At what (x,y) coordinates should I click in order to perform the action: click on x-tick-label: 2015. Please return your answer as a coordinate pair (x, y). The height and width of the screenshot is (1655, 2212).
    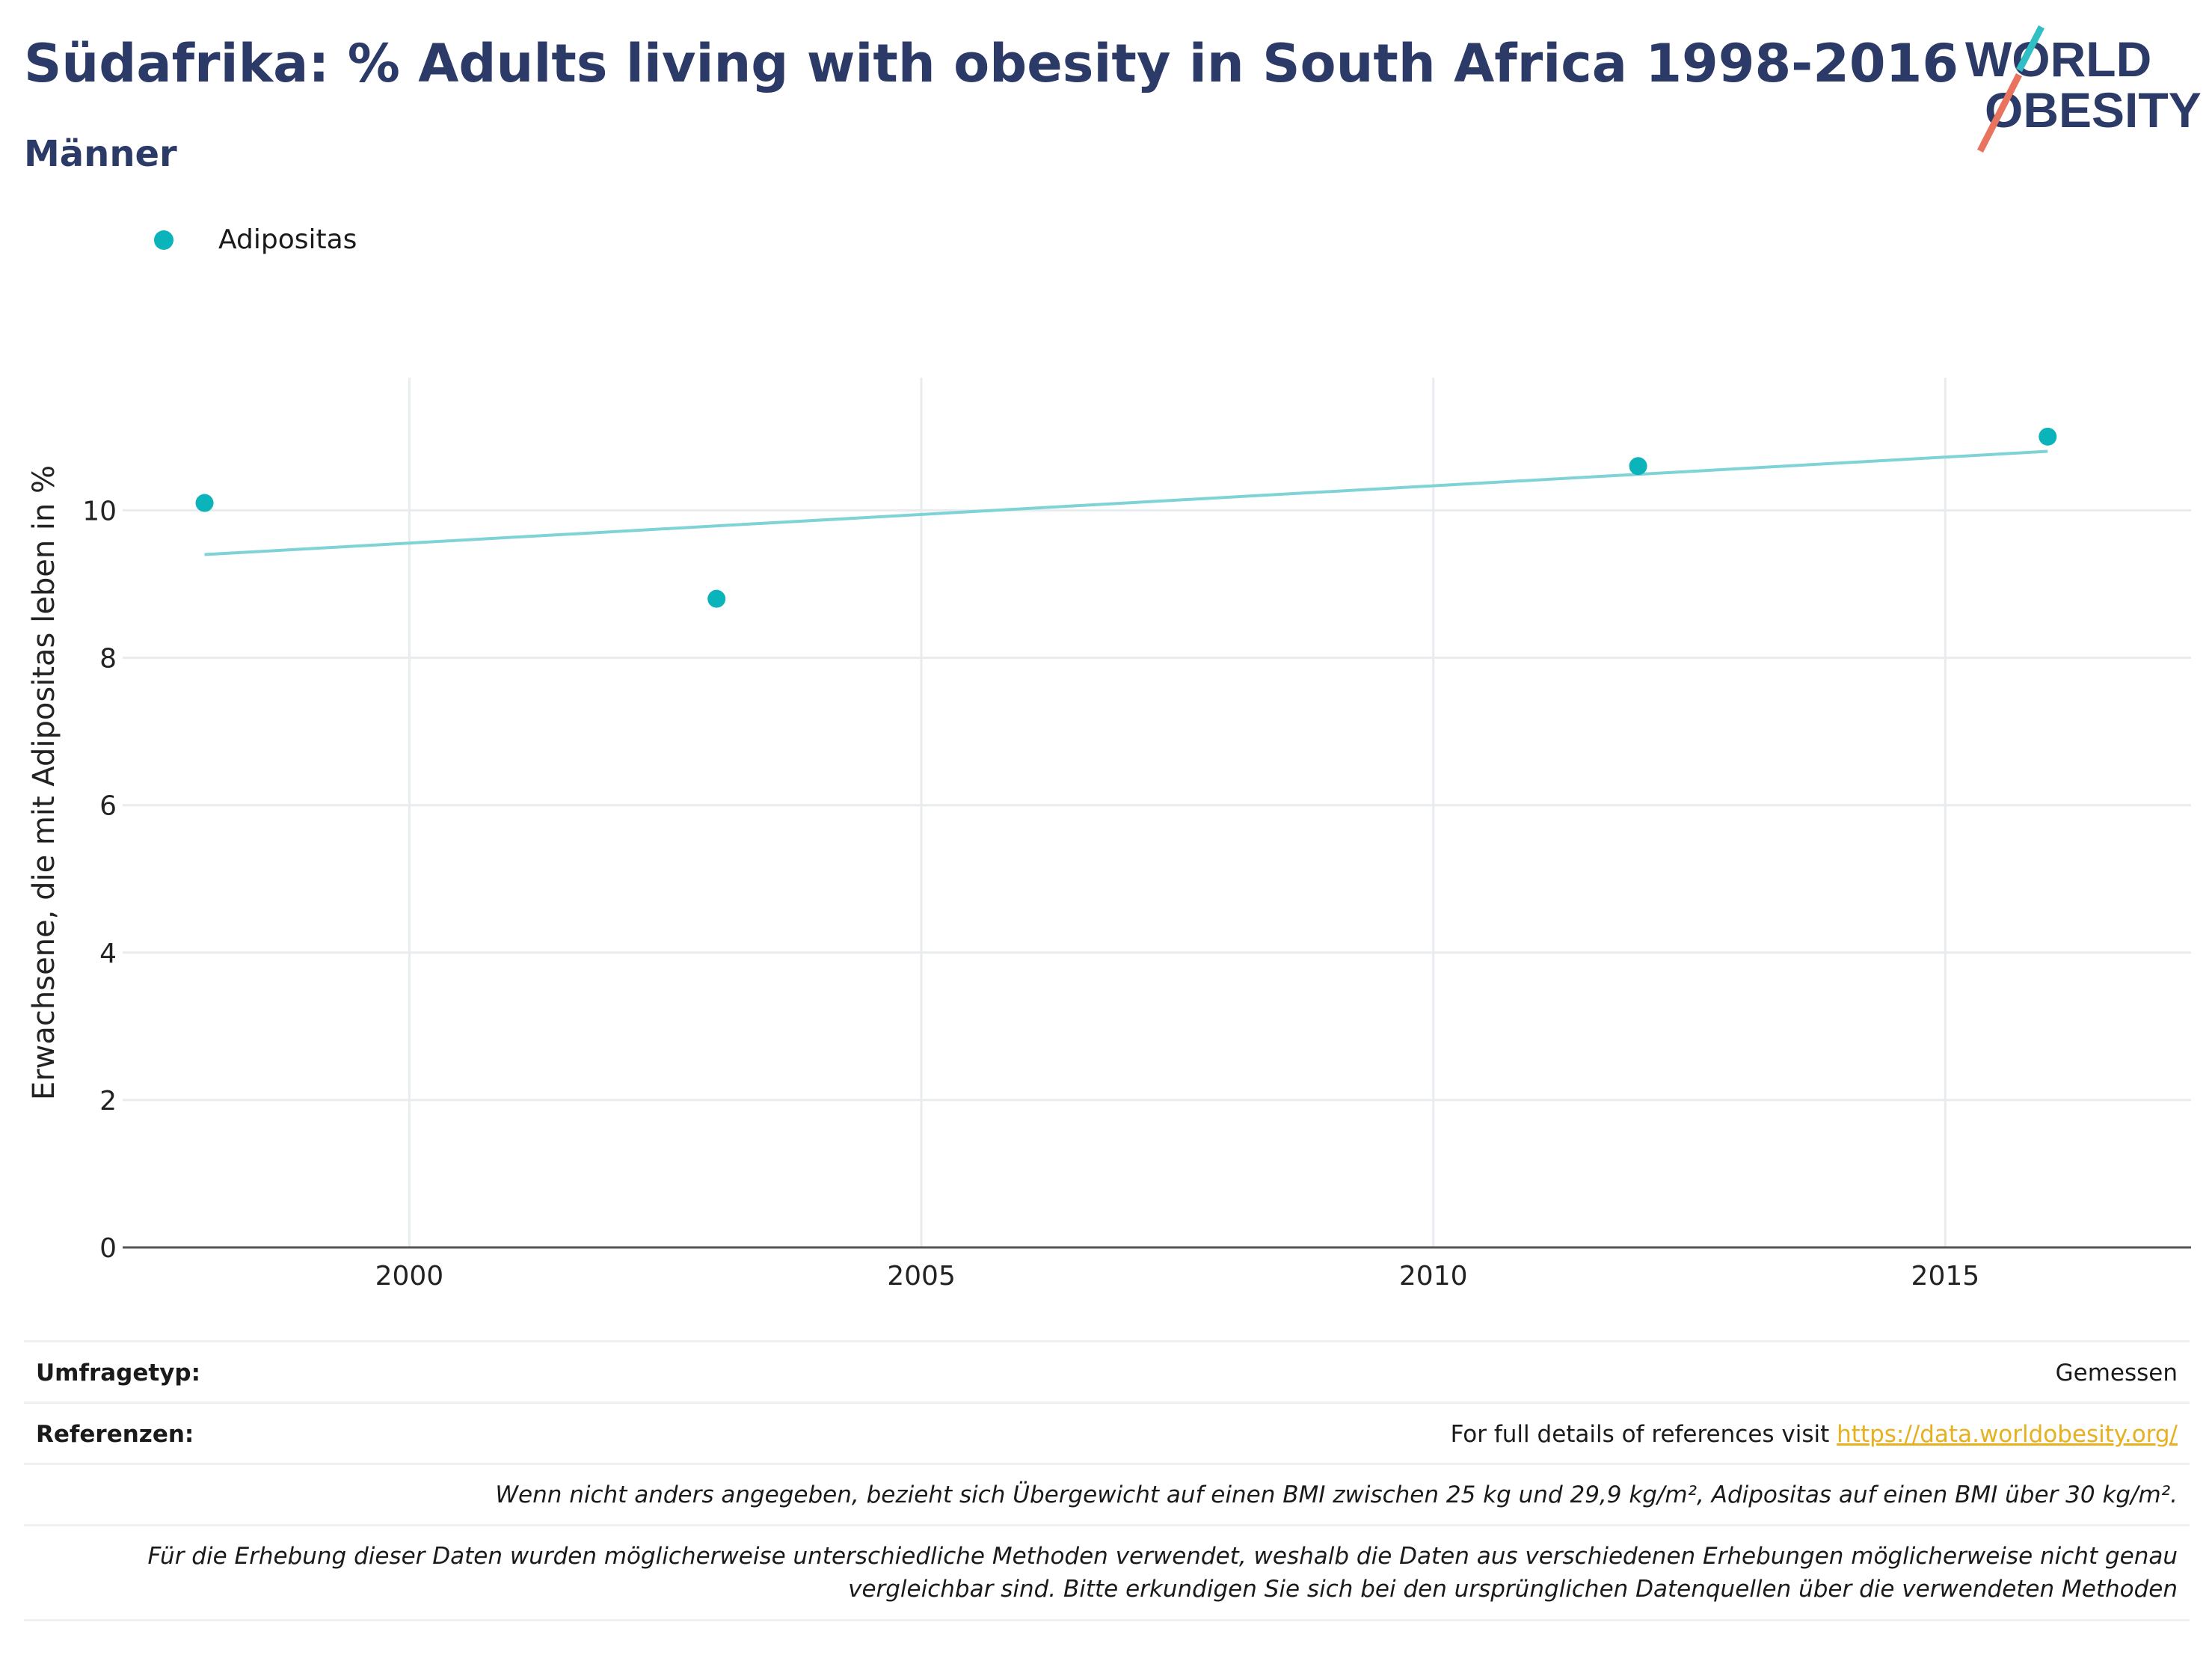
    Looking at the image, I should click on (1945, 1276).